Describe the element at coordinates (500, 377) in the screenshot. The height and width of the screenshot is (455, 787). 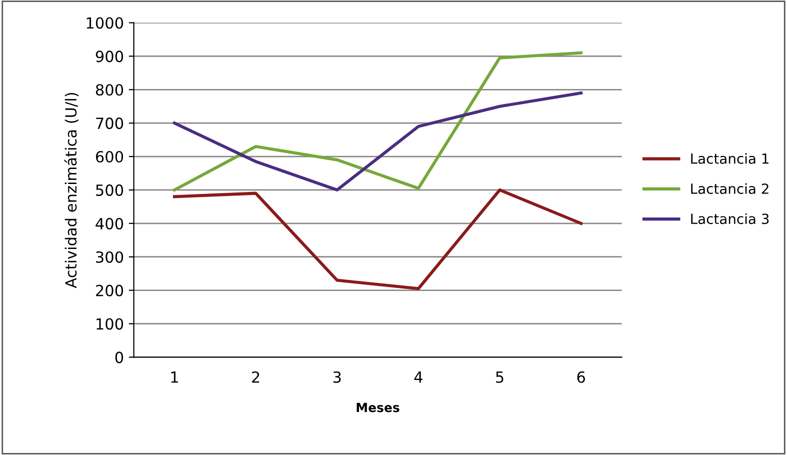
I see `x-tick-label: 5` at that location.